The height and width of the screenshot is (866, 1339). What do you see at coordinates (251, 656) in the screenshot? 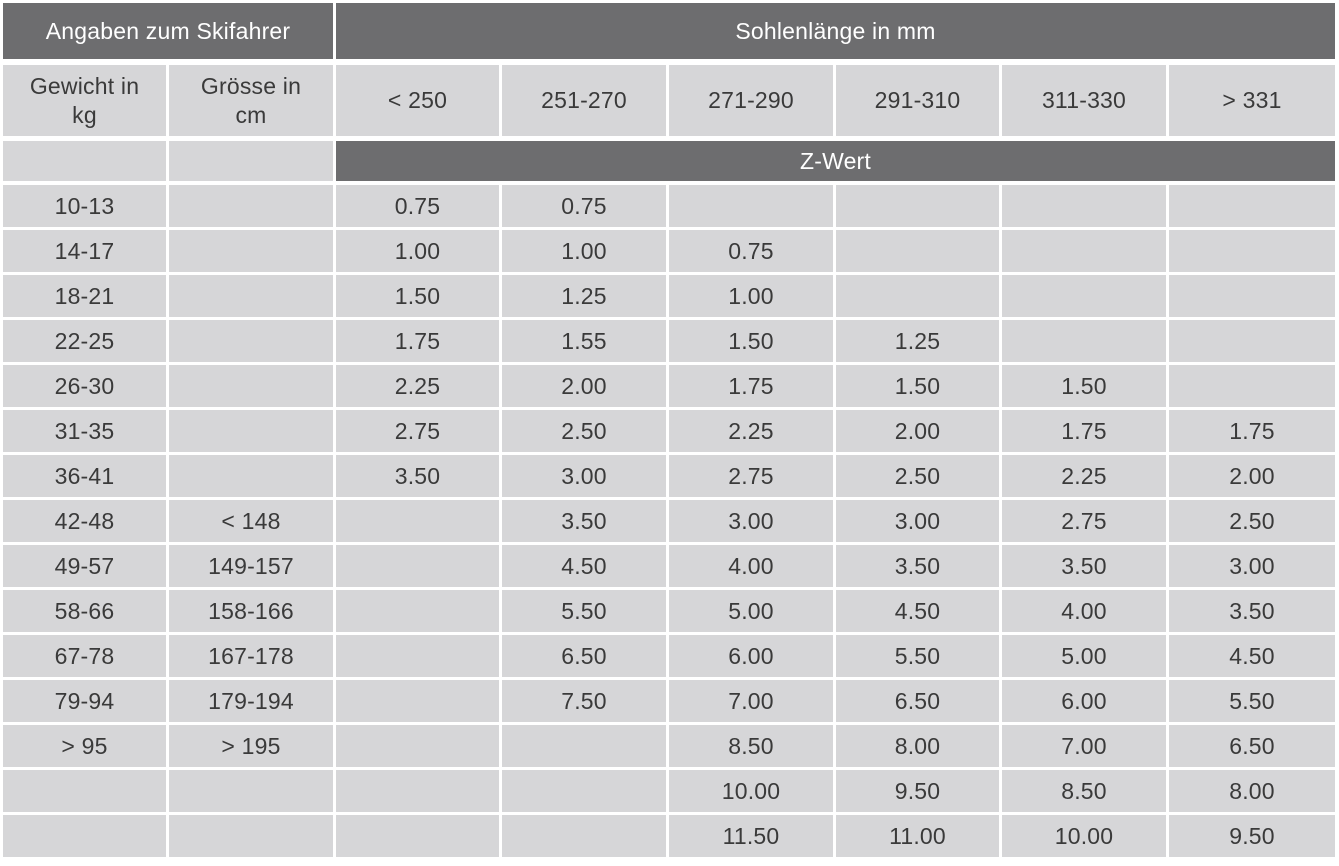
I see `height-cell: 167-178` at bounding box center [251, 656].